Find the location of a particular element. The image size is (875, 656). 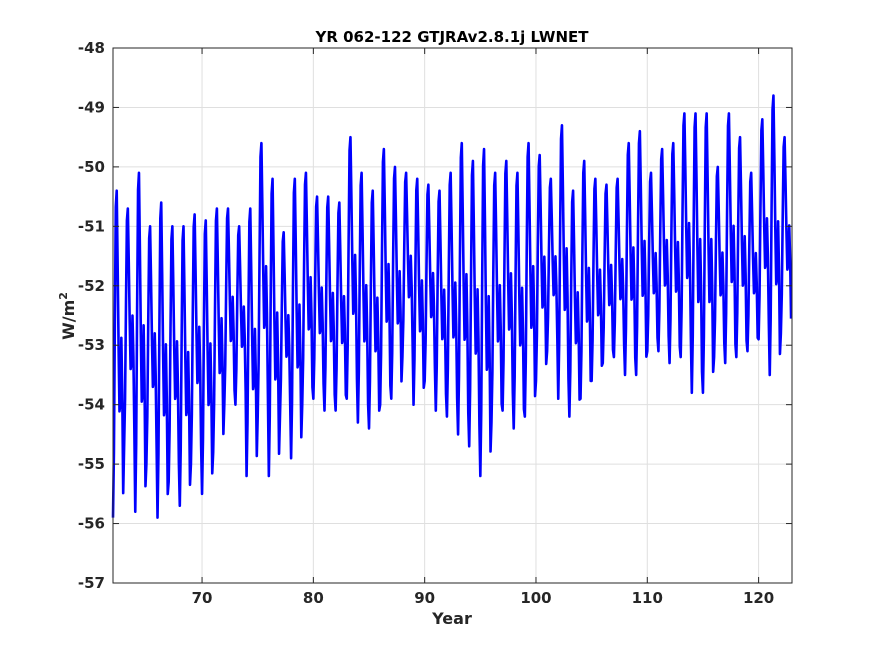

y-tick-label: -52 is located at coordinates (91, 286).